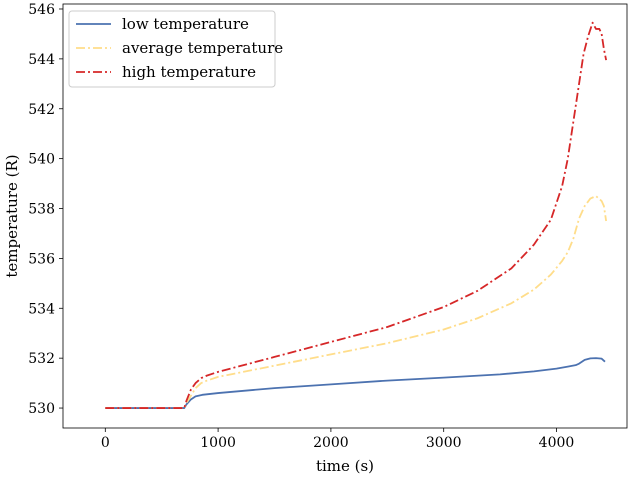 This screenshot has width=640, height=480. What do you see at coordinates (218, 443) in the screenshot?
I see `x-tick-label: 1000` at bounding box center [218, 443].